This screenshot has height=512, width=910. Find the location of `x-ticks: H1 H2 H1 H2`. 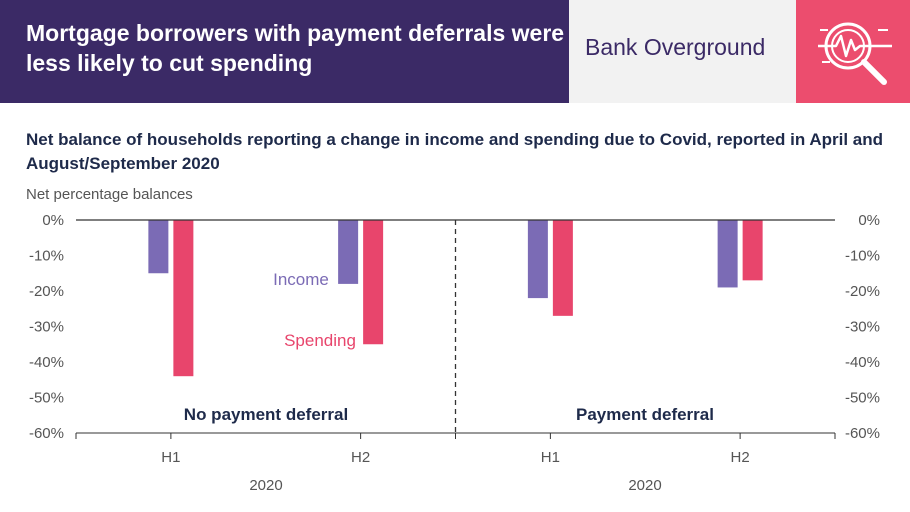

x-ticks: H1 H2 H1 H2 is located at coordinates (455, 449).